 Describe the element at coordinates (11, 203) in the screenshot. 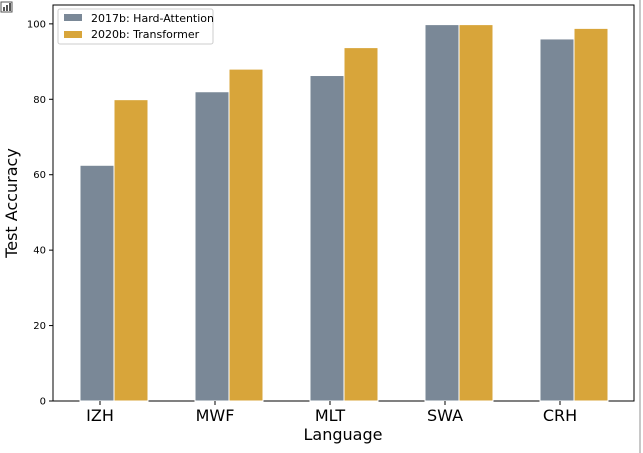

I see `y-axis-label: Test Accuracy` at that location.